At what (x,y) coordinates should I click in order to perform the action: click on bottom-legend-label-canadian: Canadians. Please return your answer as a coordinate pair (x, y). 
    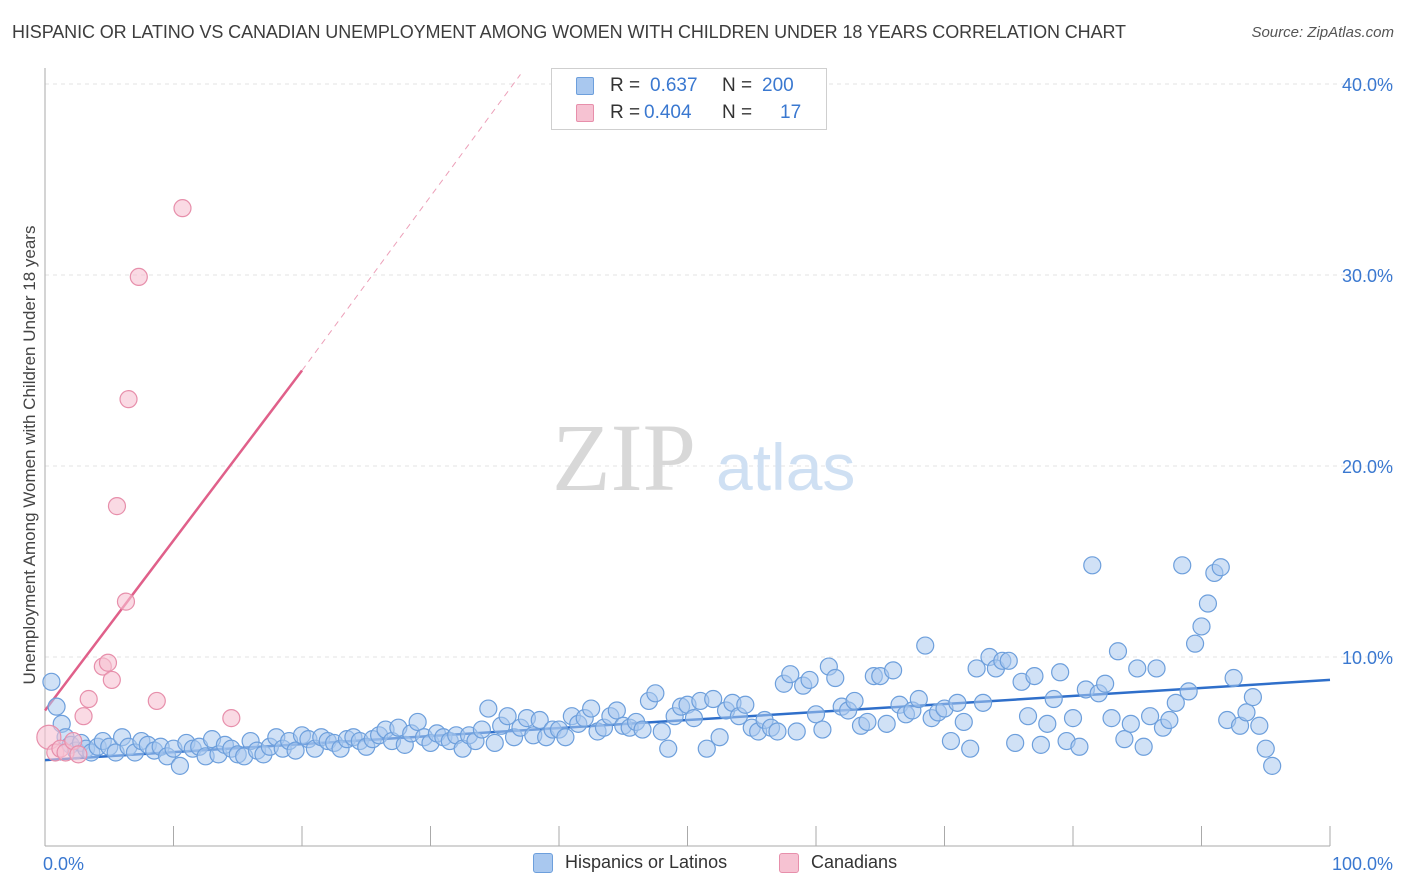
    Looking at the image, I should click on (854, 862).